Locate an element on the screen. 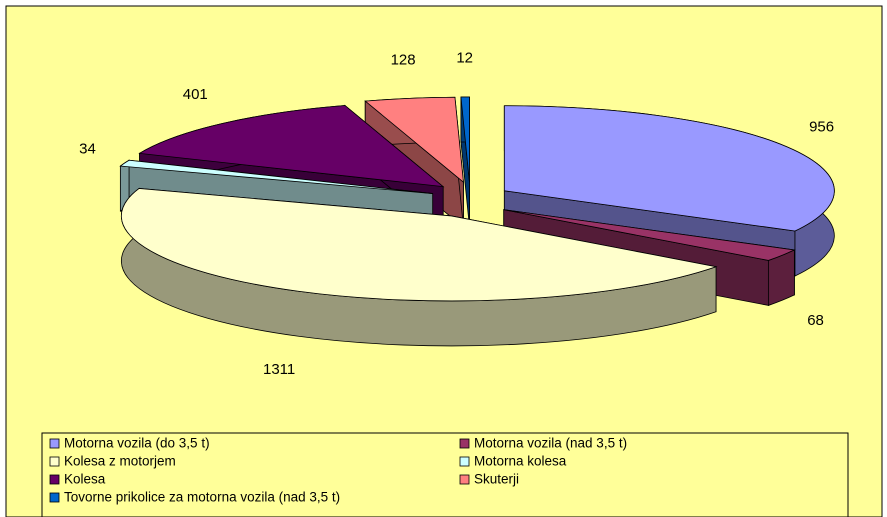  data-label: 1311 is located at coordinates (279, 369).